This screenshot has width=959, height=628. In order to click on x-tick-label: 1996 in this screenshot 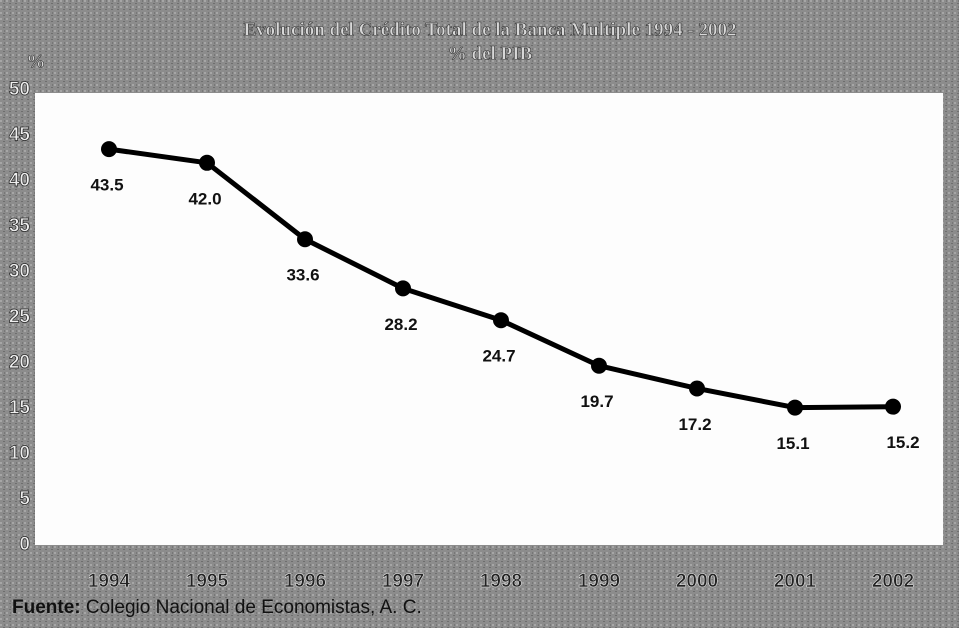, I will do `click(305, 581)`.